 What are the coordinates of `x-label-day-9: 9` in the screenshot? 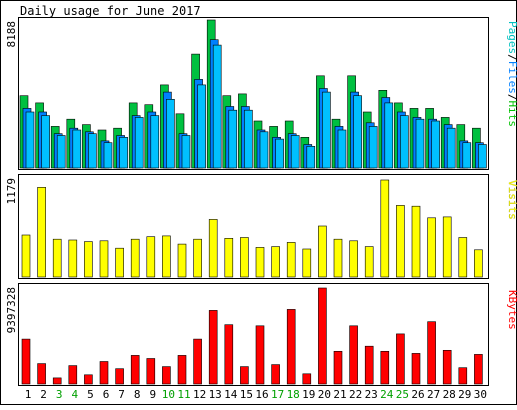 It's located at (152, 394).